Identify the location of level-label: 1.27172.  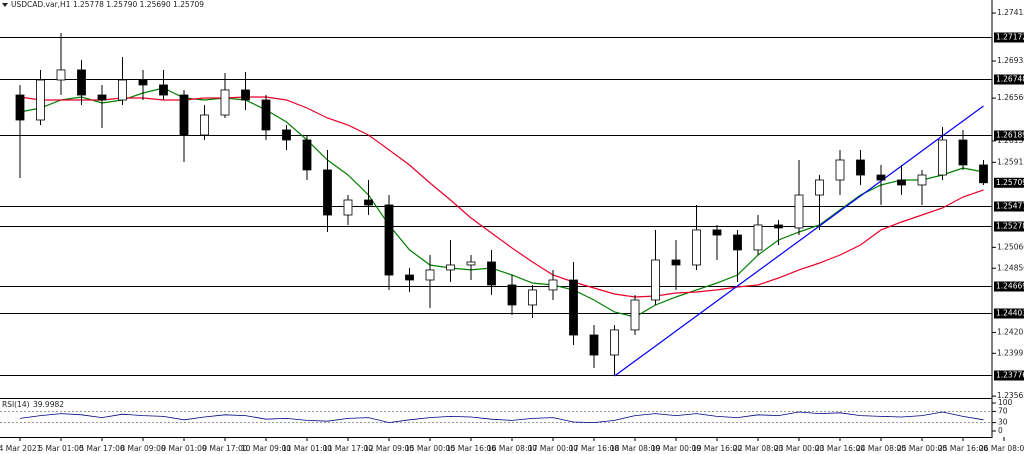
(1010, 37).